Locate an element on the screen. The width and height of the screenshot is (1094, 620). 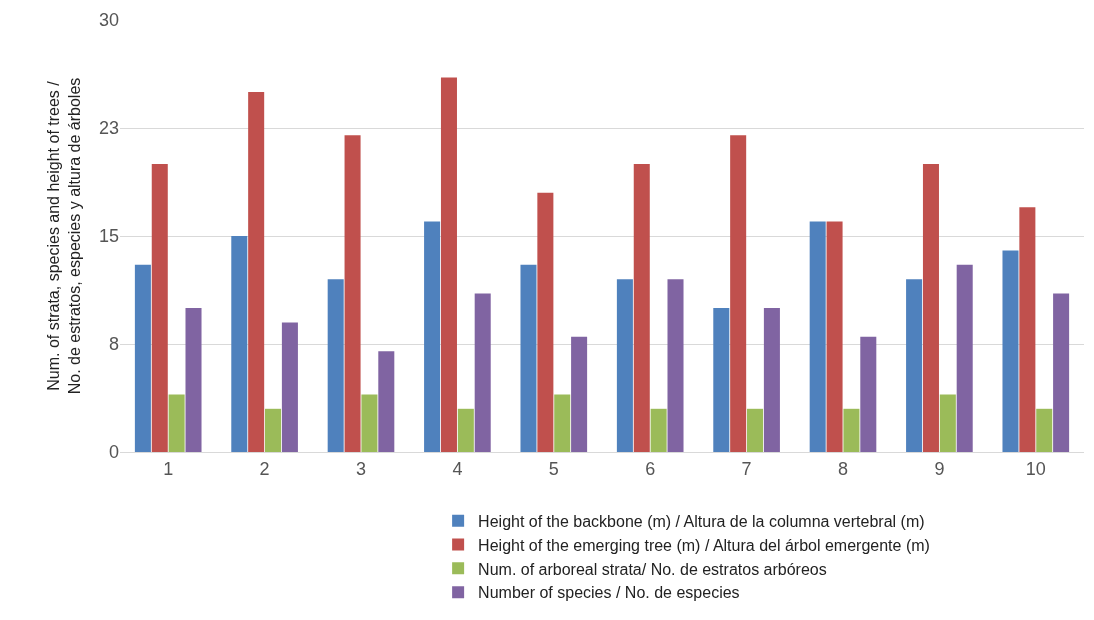
y-tick-label: 15 is located at coordinates (108, 236).